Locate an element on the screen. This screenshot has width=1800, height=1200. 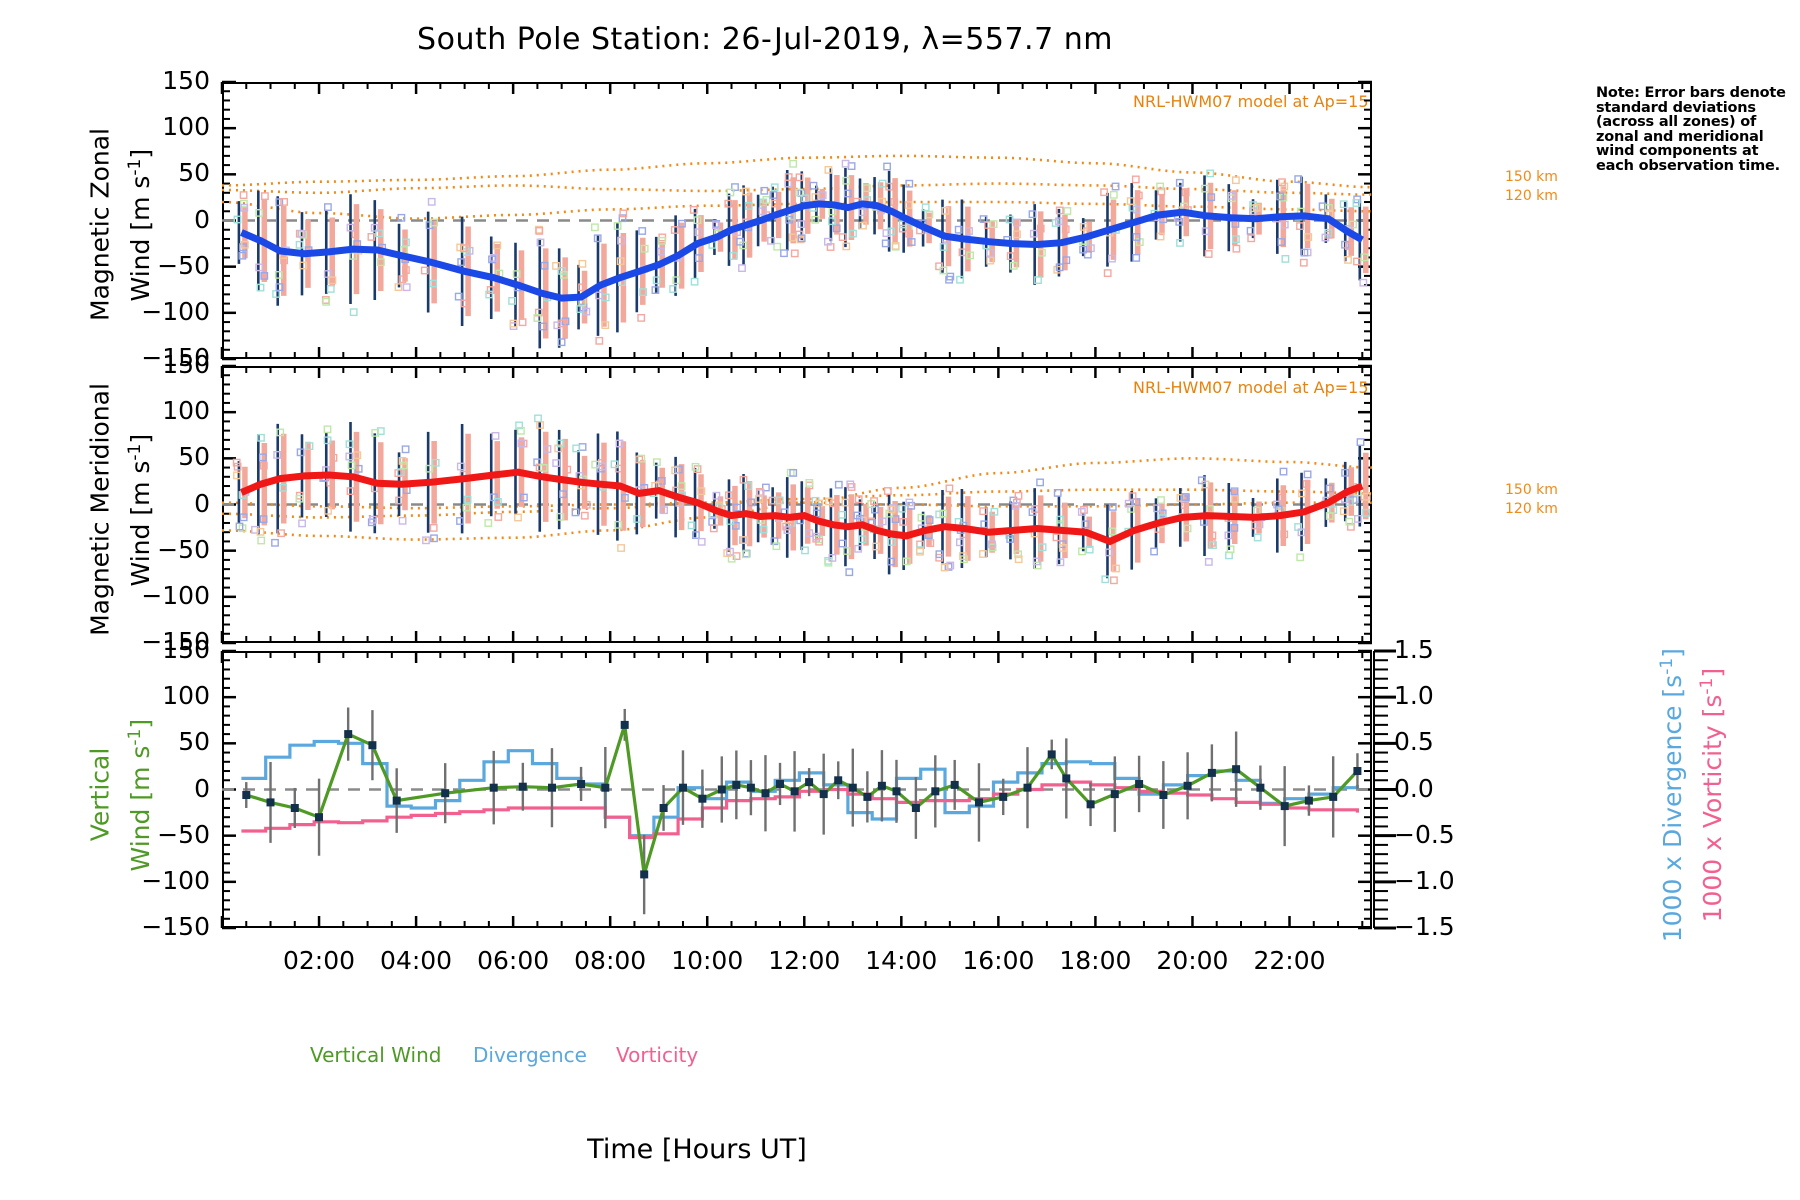
zonal-model-label: NRL-HWM07 model at Ap=15 is located at coordinates (1251, 101).